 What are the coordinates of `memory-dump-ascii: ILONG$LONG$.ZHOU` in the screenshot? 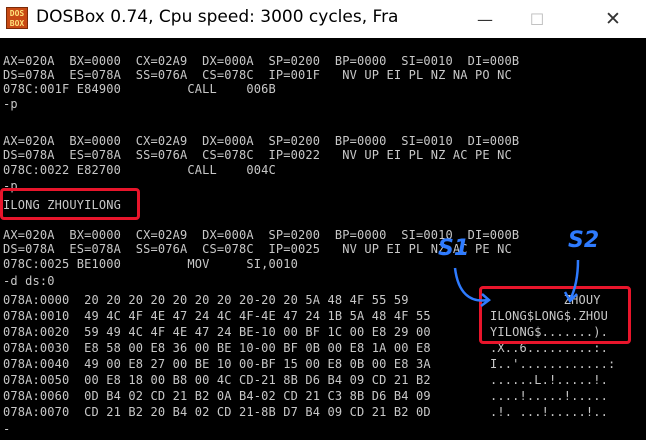 It's located at (549, 316).